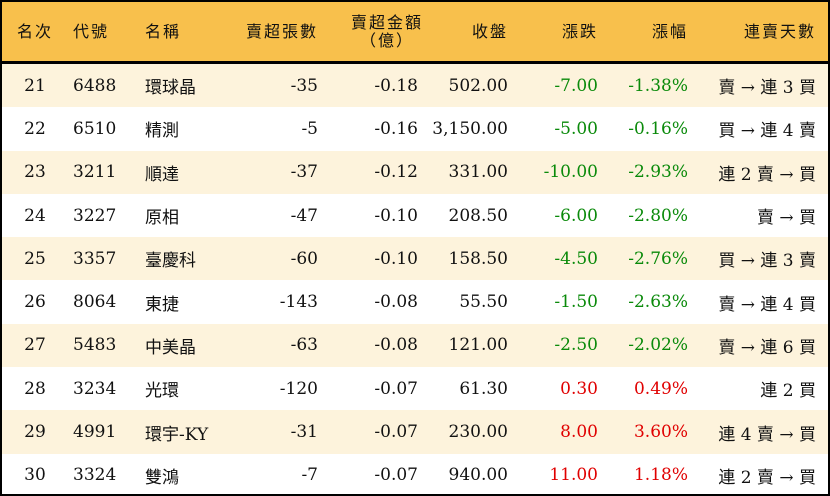 The width and height of the screenshot is (830, 496). What do you see at coordinates (658, 258) in the screenshot?
I see `cell-pct: -2.76%` at bounding box center [658, 258].